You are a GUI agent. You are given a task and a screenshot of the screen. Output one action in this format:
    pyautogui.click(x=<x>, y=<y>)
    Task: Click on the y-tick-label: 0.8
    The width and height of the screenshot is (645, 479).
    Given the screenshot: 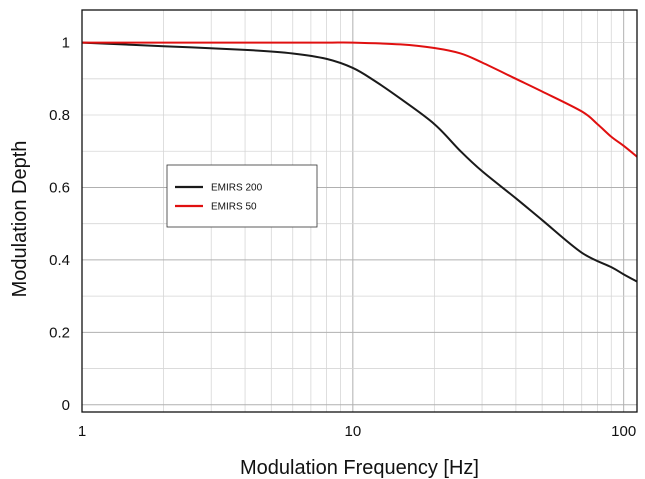 What is the action you would take?
    pyautogui.click(x=59, y=115)
    